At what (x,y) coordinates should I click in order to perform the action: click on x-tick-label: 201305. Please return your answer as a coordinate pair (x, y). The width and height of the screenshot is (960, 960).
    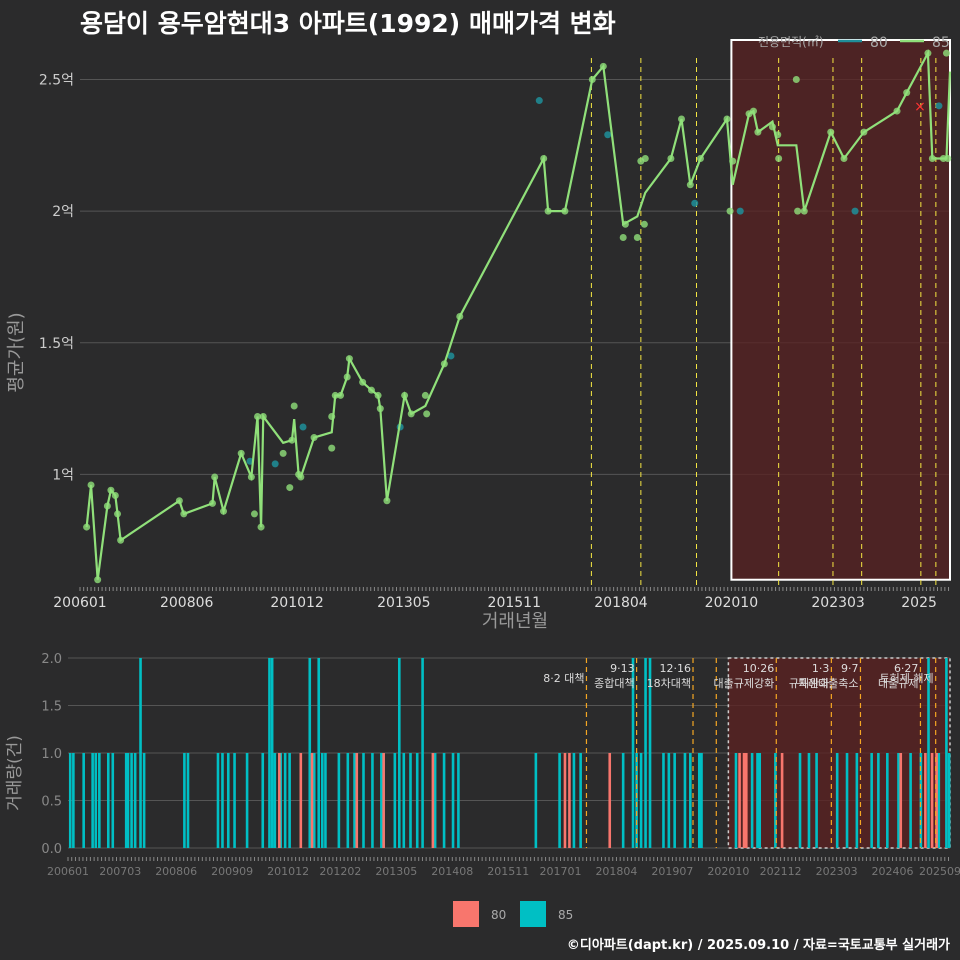
    Looking at the image, I should click on (403, 603).